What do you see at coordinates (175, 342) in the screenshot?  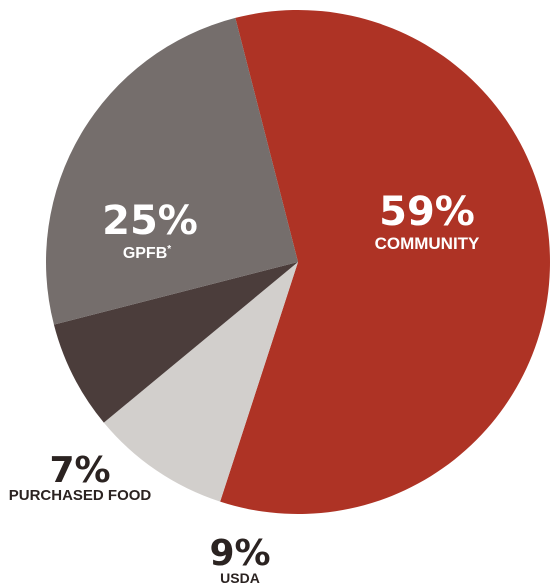 I see `pie-slice-purchased-food` at bounding box center [175, 342].